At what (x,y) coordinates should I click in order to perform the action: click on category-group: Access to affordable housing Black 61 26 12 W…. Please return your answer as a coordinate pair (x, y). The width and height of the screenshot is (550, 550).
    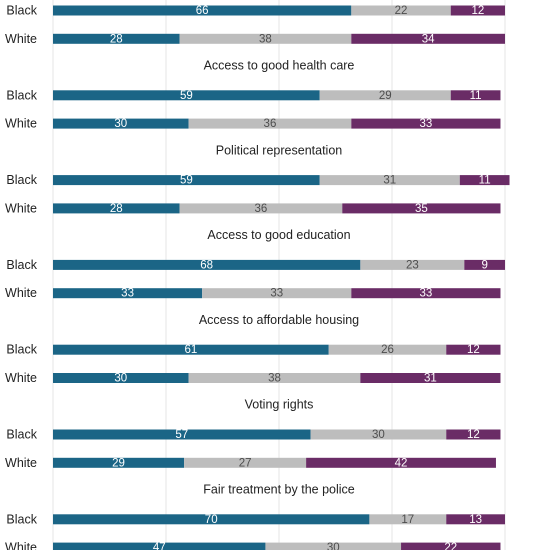
    Looking at the image, I should click on (253, 349).